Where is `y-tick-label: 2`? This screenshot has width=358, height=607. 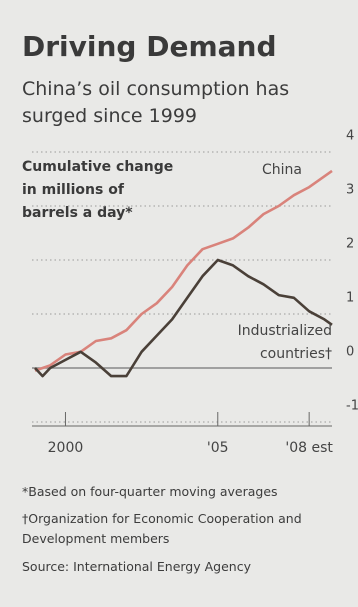 y-tick-label: 2 is located at coordinates (350, 244).